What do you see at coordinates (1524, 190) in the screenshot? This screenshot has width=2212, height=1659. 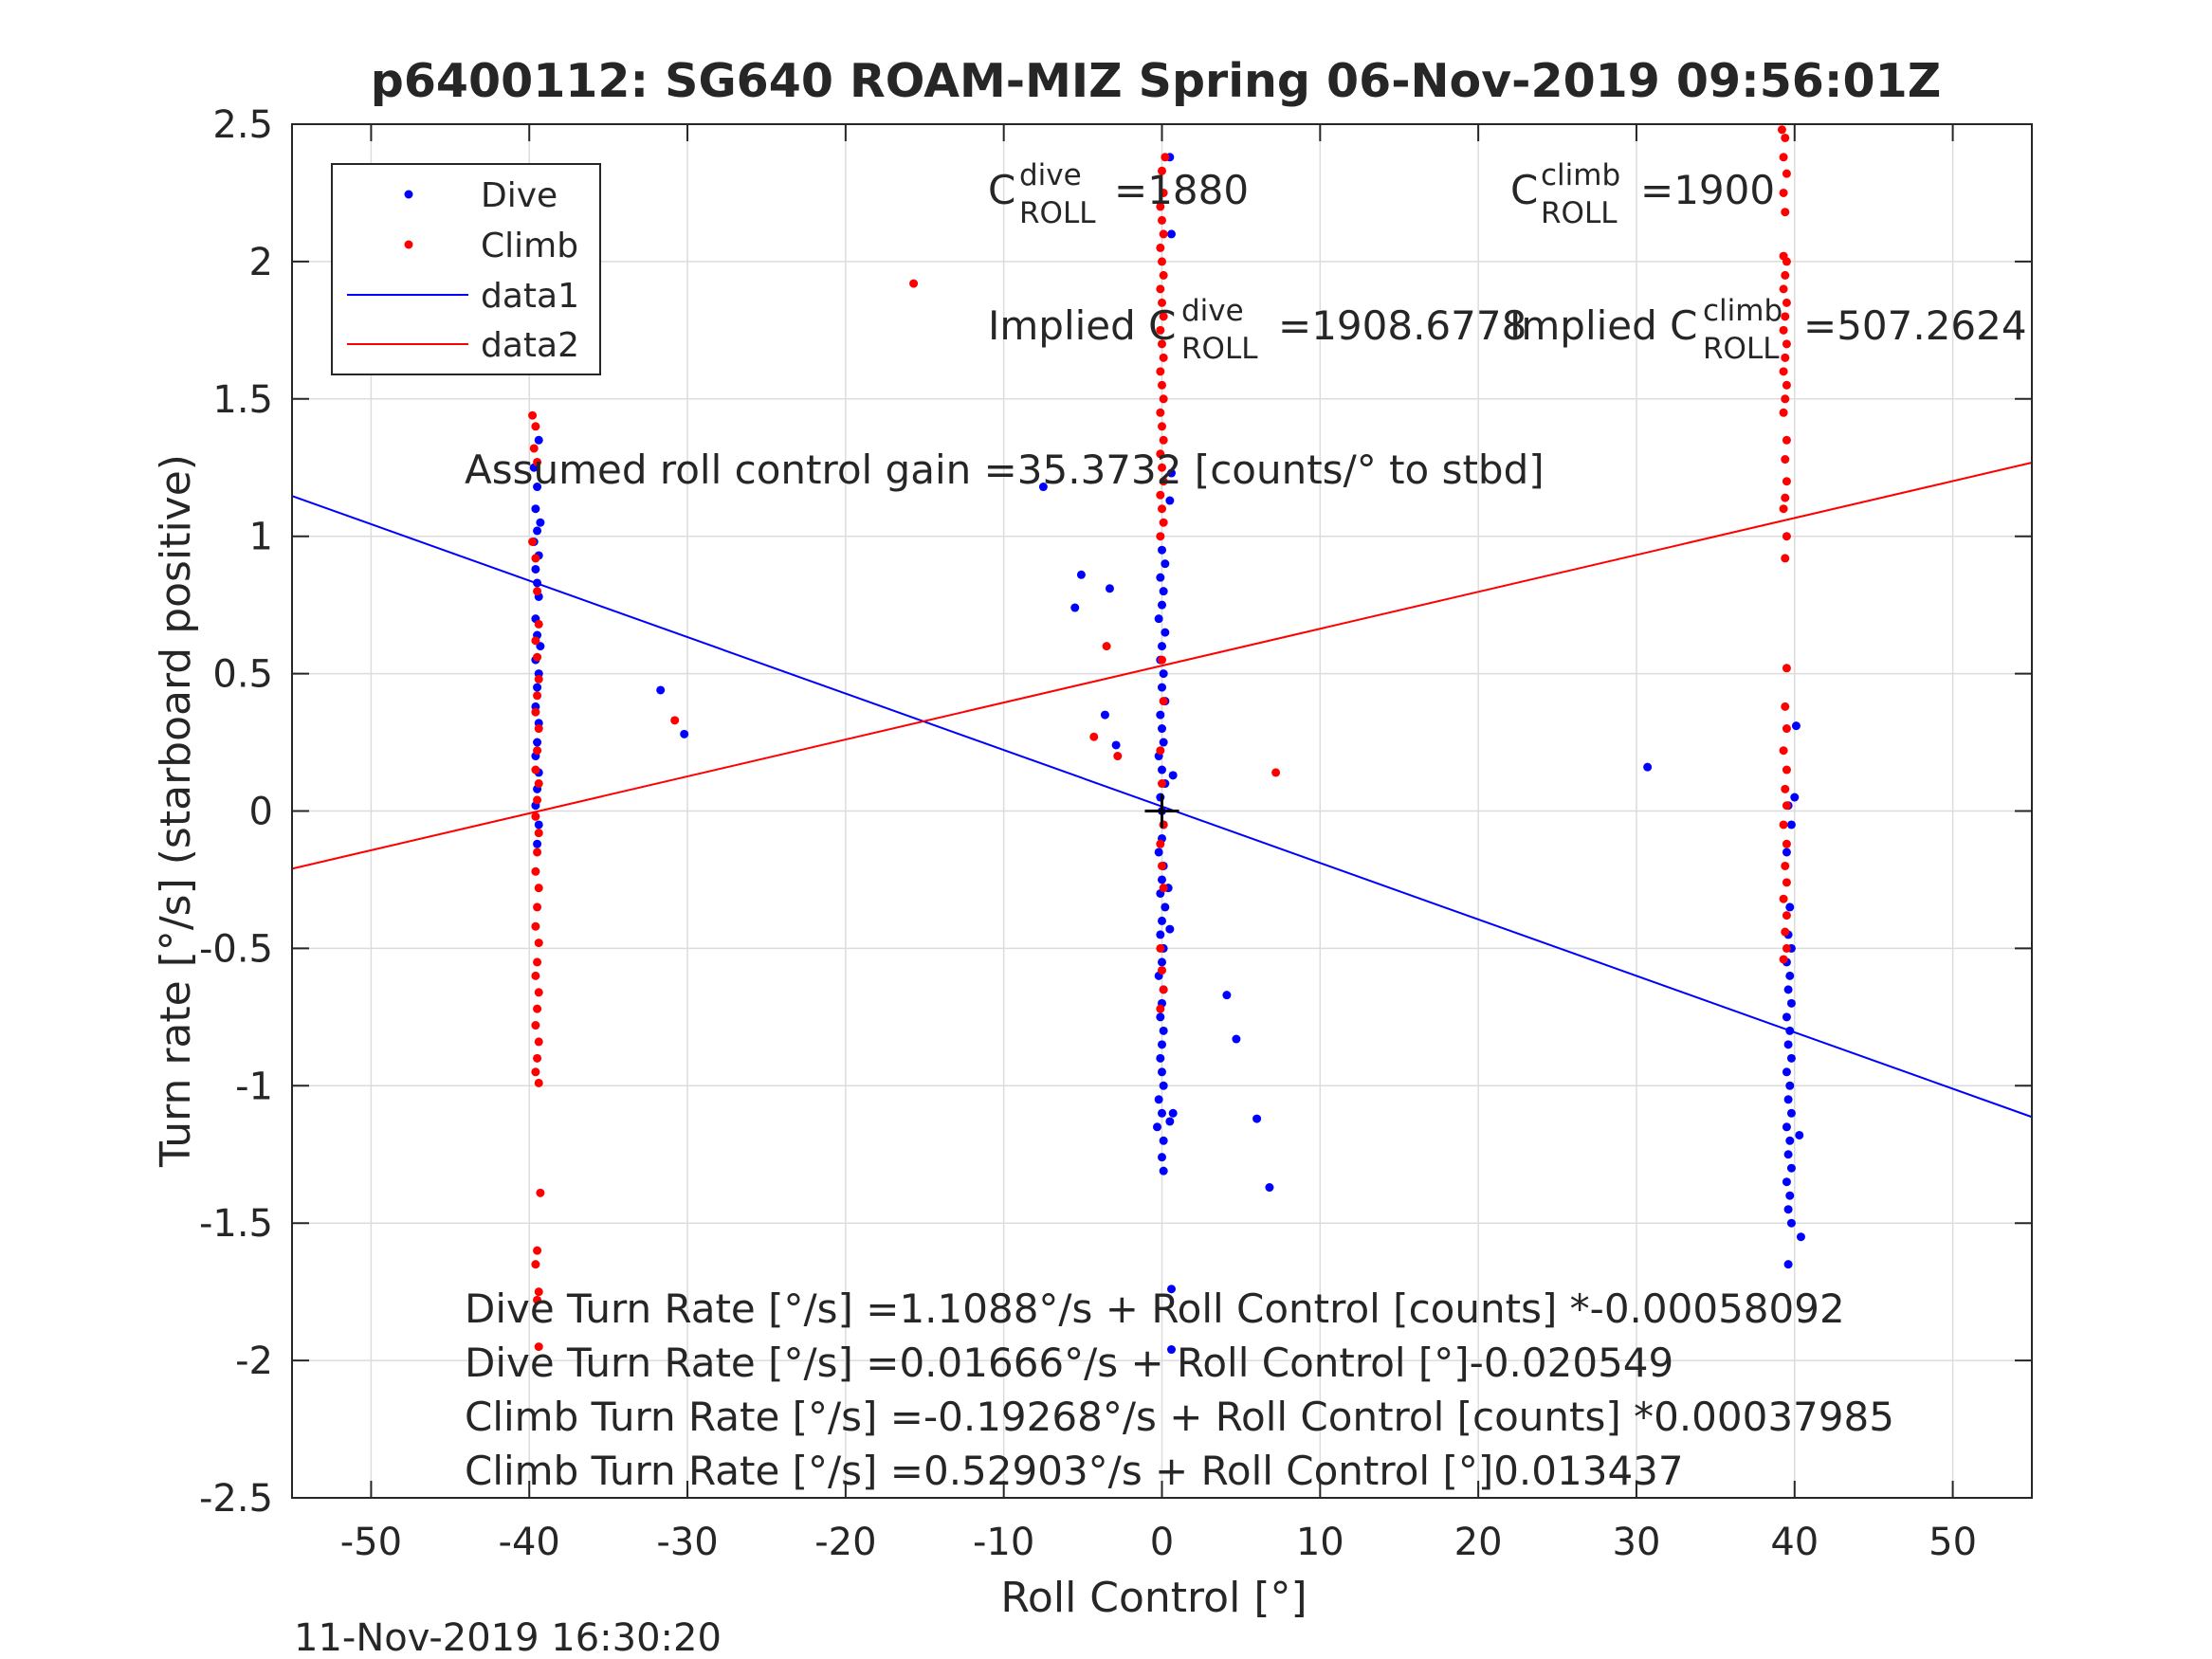 I see `c-roll-climb-symbol: C` at bounding box center [1524, 190].